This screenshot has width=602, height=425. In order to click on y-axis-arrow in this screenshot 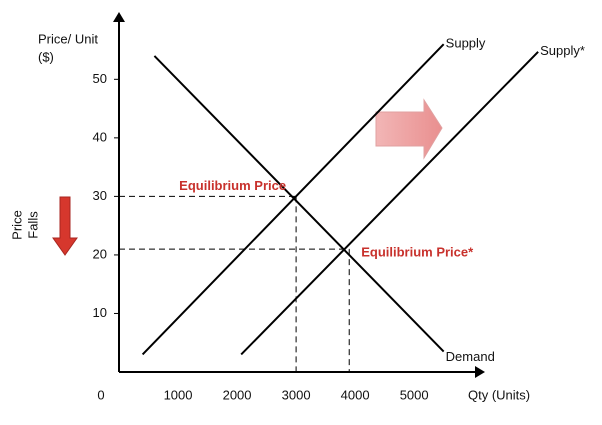, I will do `click(119, 17)`.